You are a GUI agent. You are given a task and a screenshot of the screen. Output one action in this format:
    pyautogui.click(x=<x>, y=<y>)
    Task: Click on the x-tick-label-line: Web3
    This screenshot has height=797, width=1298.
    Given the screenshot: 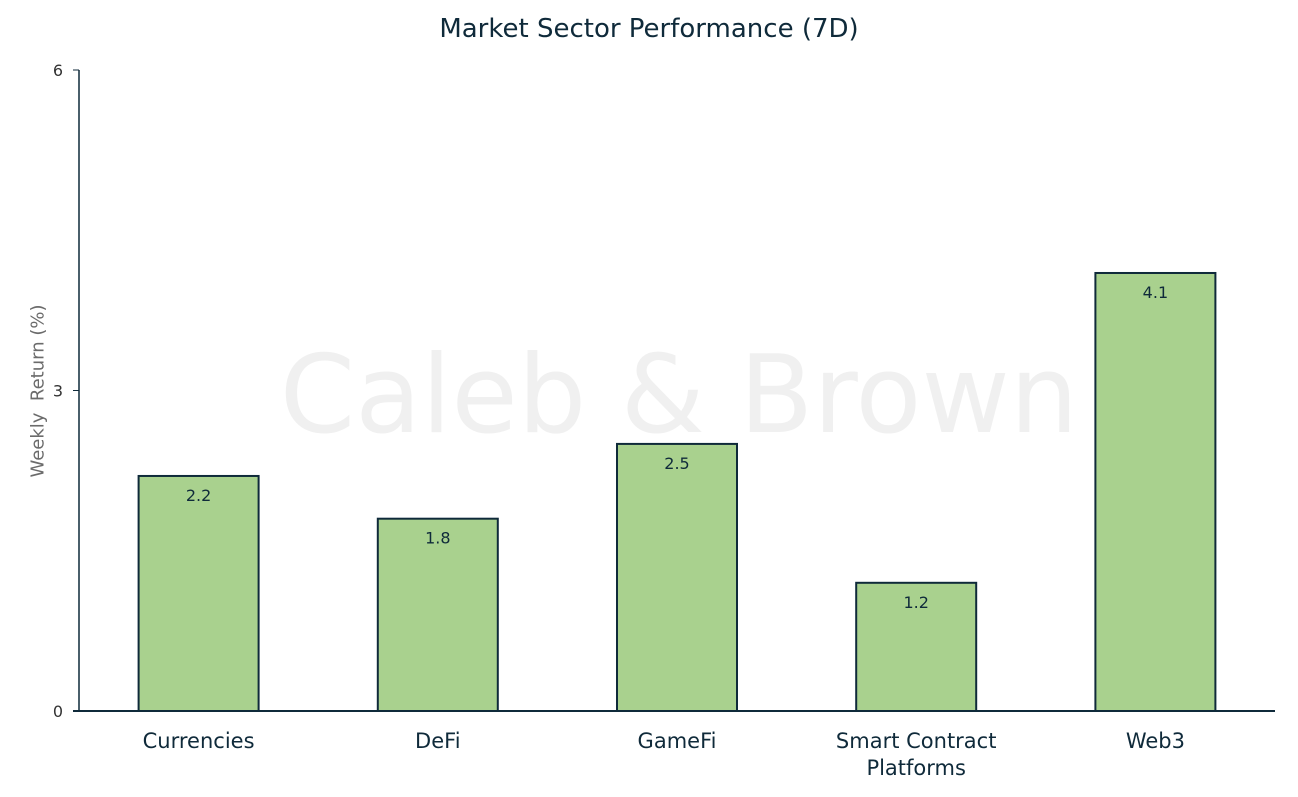 What is the action you would take?
    pyautogui.click(x=1155, y=741)
    